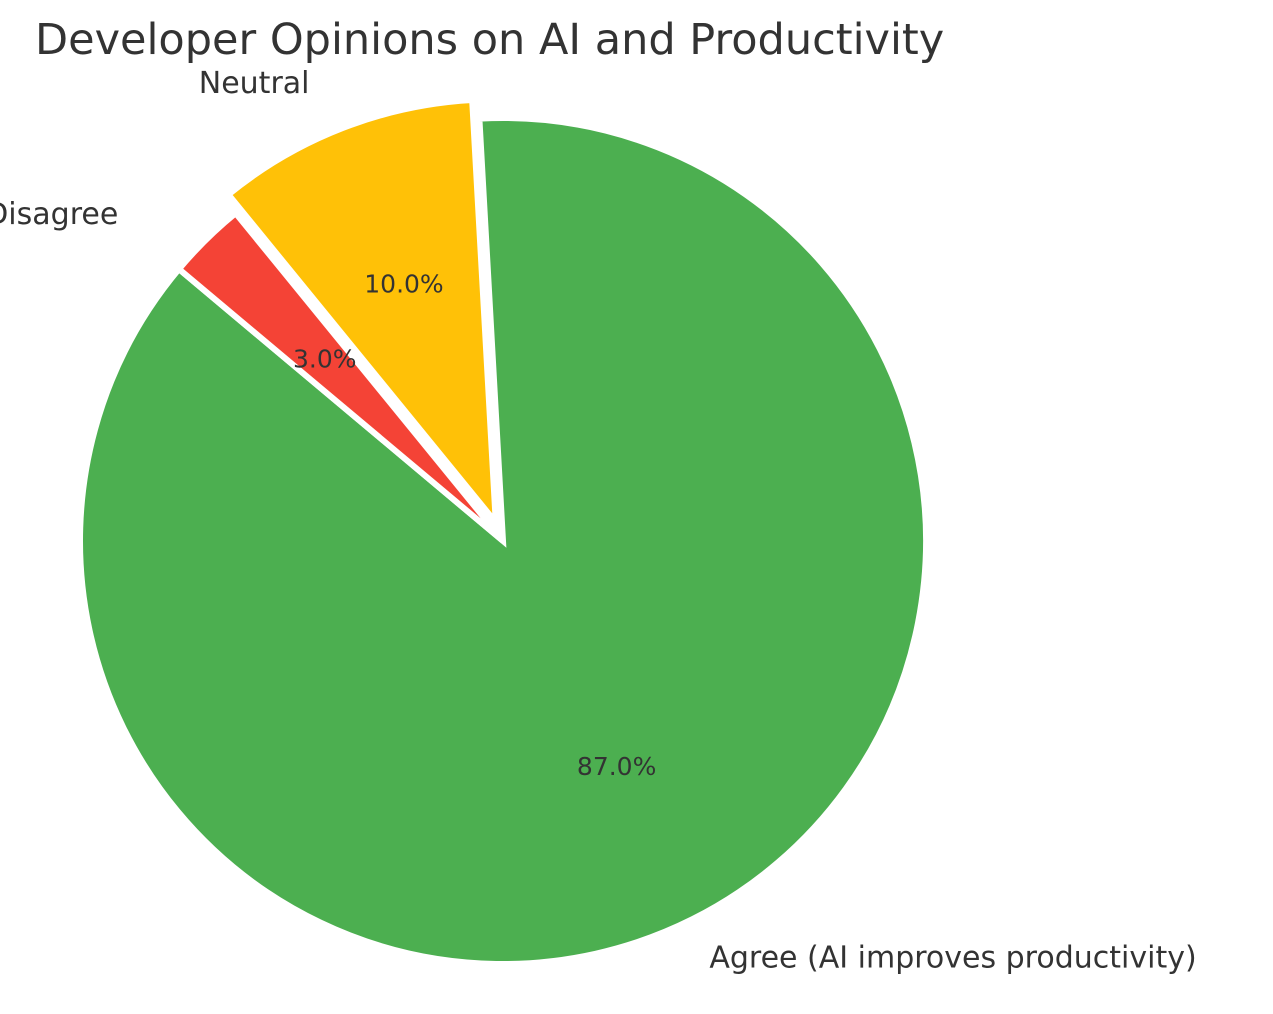 The width and height of the screenshot is (1273, 1014). I want to click on pct-label-agree: 87.0%, so click(616, 766).